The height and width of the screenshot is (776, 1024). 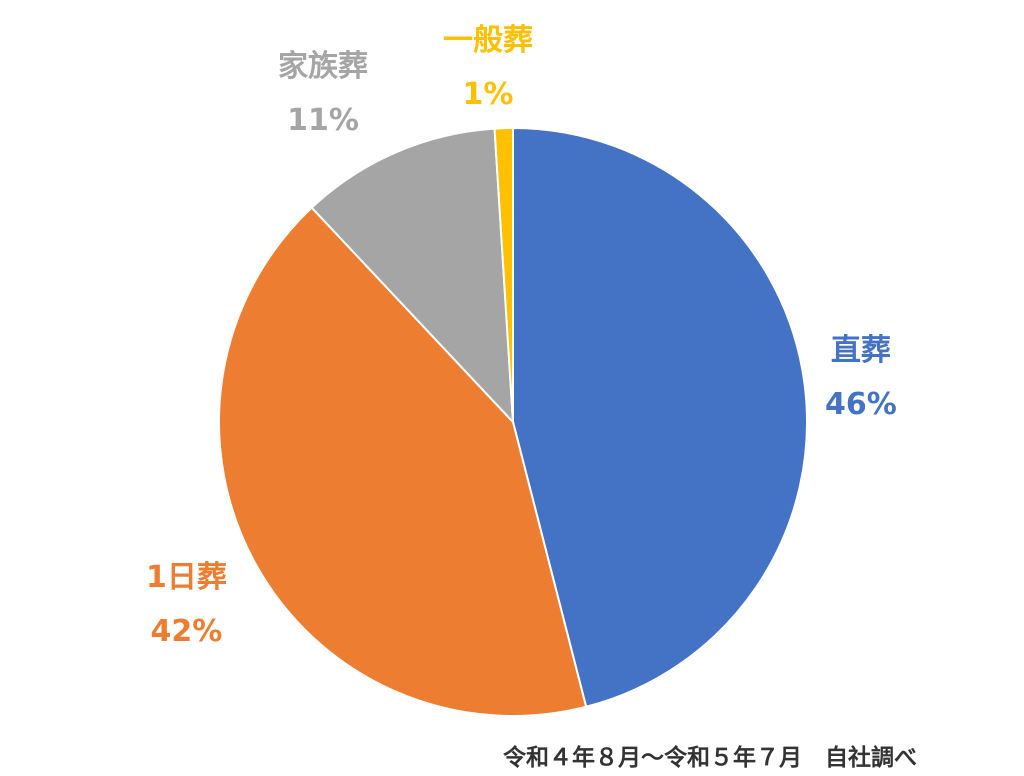 I want to click on label-kazokusou: 家族葬 11%, so click(x=323, y=94).